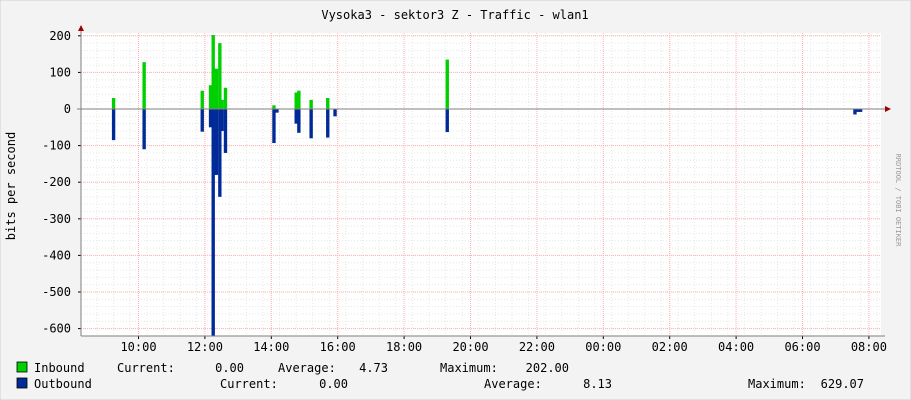  I want to click on legend-swatch-outbound, so click(22, 383).